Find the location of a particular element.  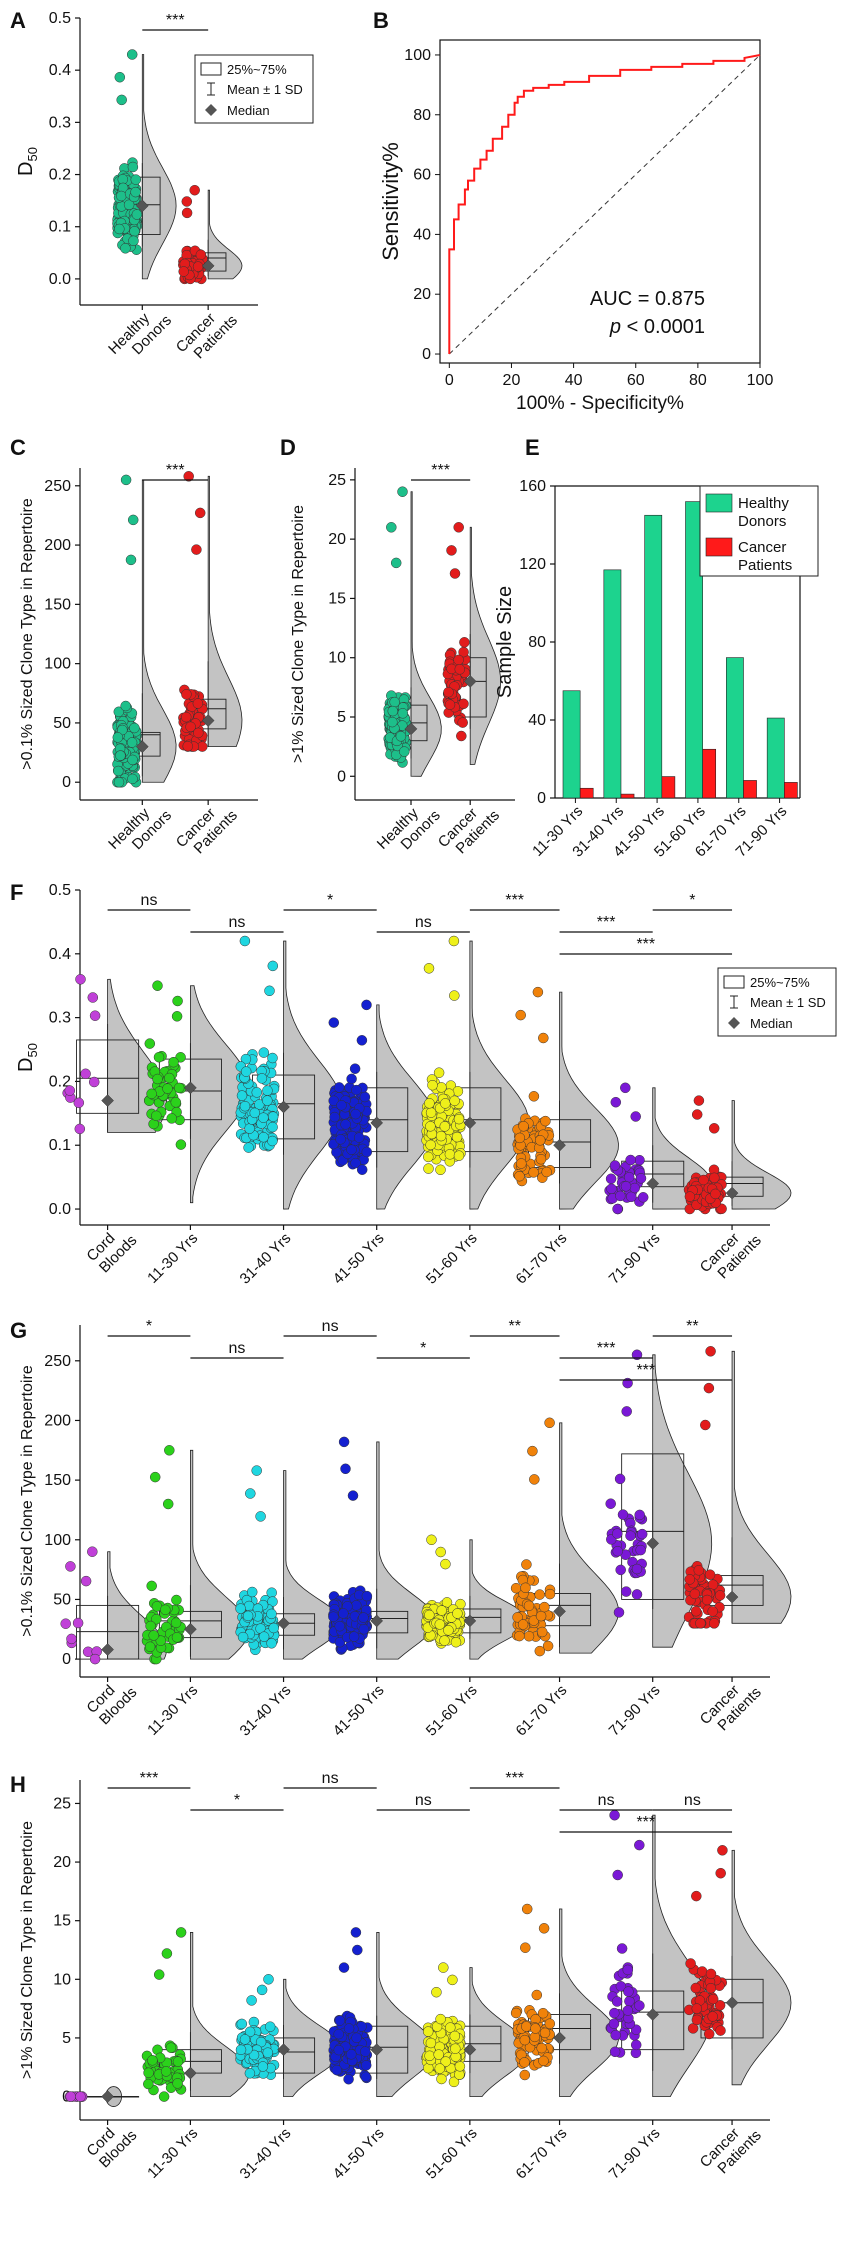

x-tick-label: 40 is located at coordinates (574, 380).